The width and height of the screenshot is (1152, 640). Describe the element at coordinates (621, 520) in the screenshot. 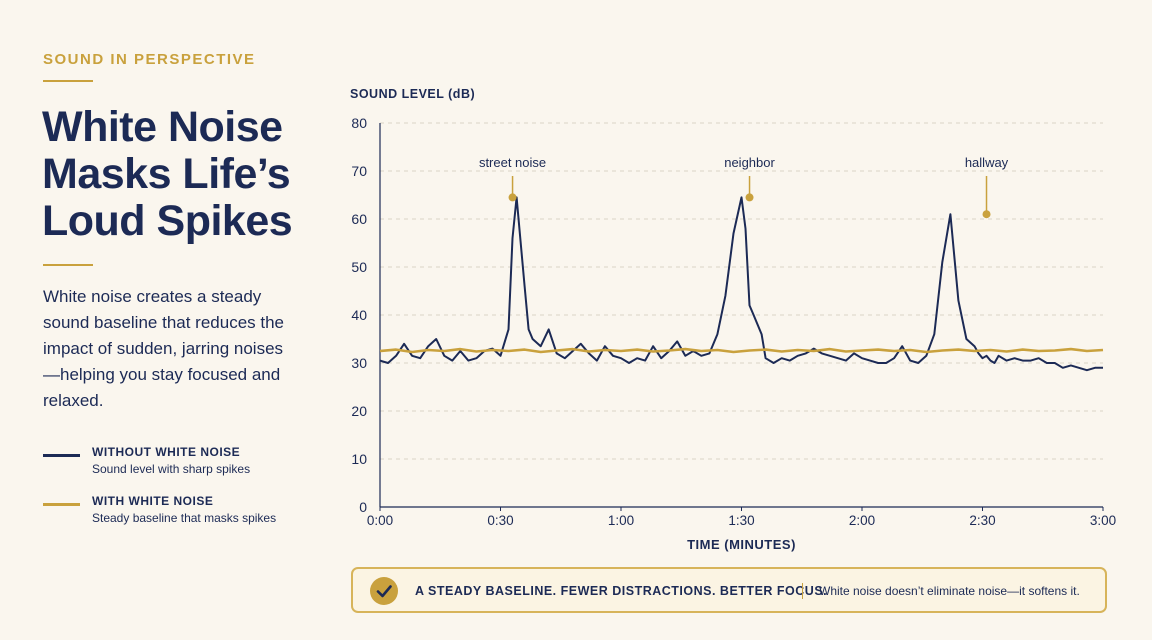

I see `x-tick-label: 1:00` at that location.